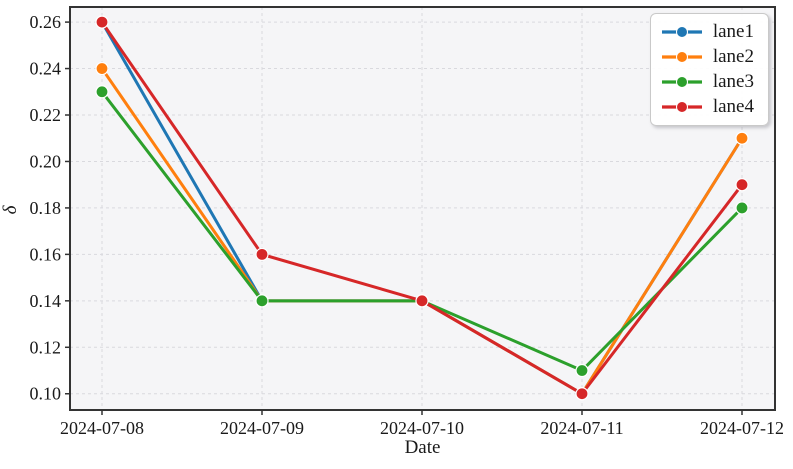 Image resolution: width=793 pixels, height=469 pixels. I want to click on y-tick-label: 0.10, so click(46, 394).